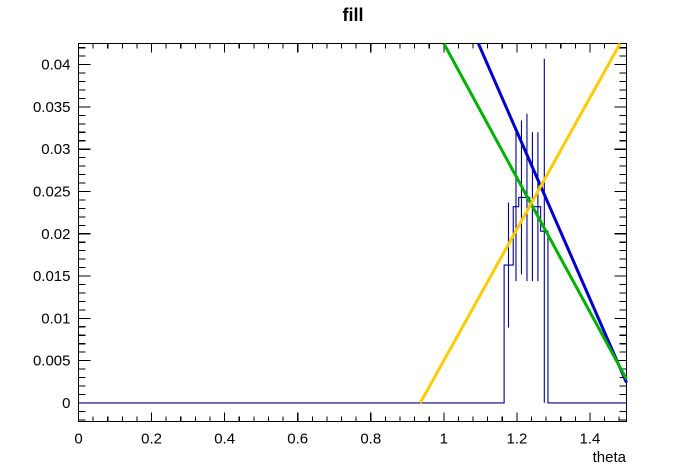  What do you see at coordinates (55, 234) in the screenshot?
I see `y-tick-label: 0.02` at bounding box center [55, 234].